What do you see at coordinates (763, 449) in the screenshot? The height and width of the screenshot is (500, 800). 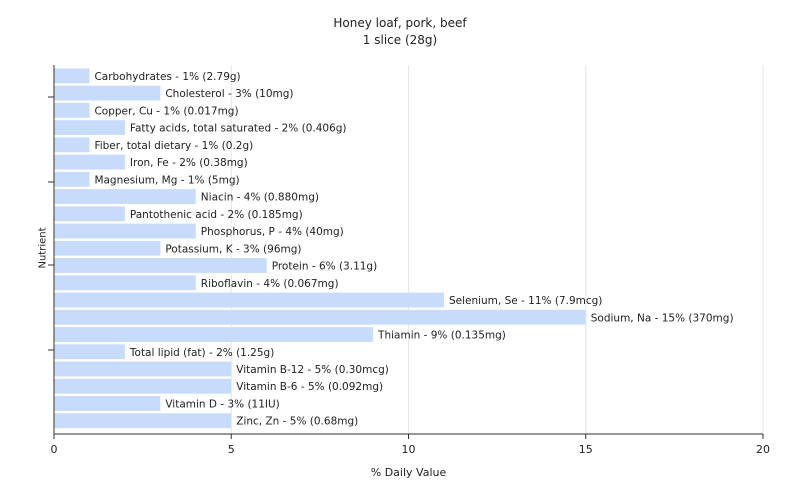 I see `x-tick-label-4: 20` at bounding box center [763, 449].